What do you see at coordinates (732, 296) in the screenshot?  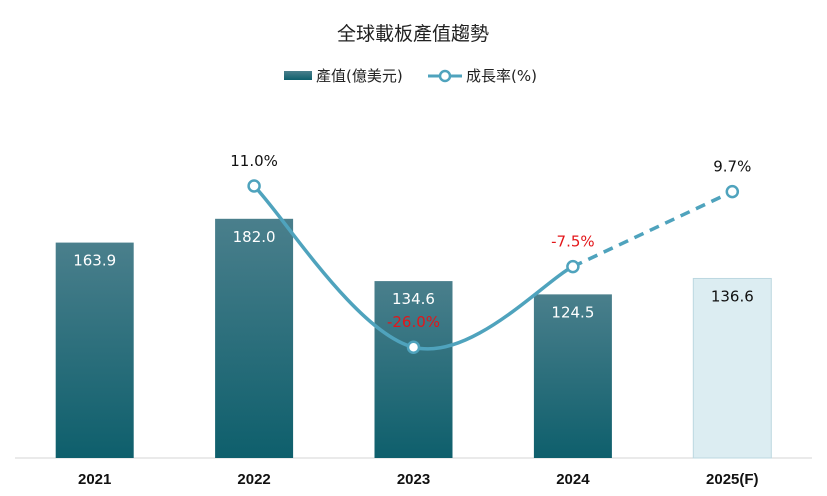 I see `bar-label-2025(F): 136.6` at bounding box center [732, 296].